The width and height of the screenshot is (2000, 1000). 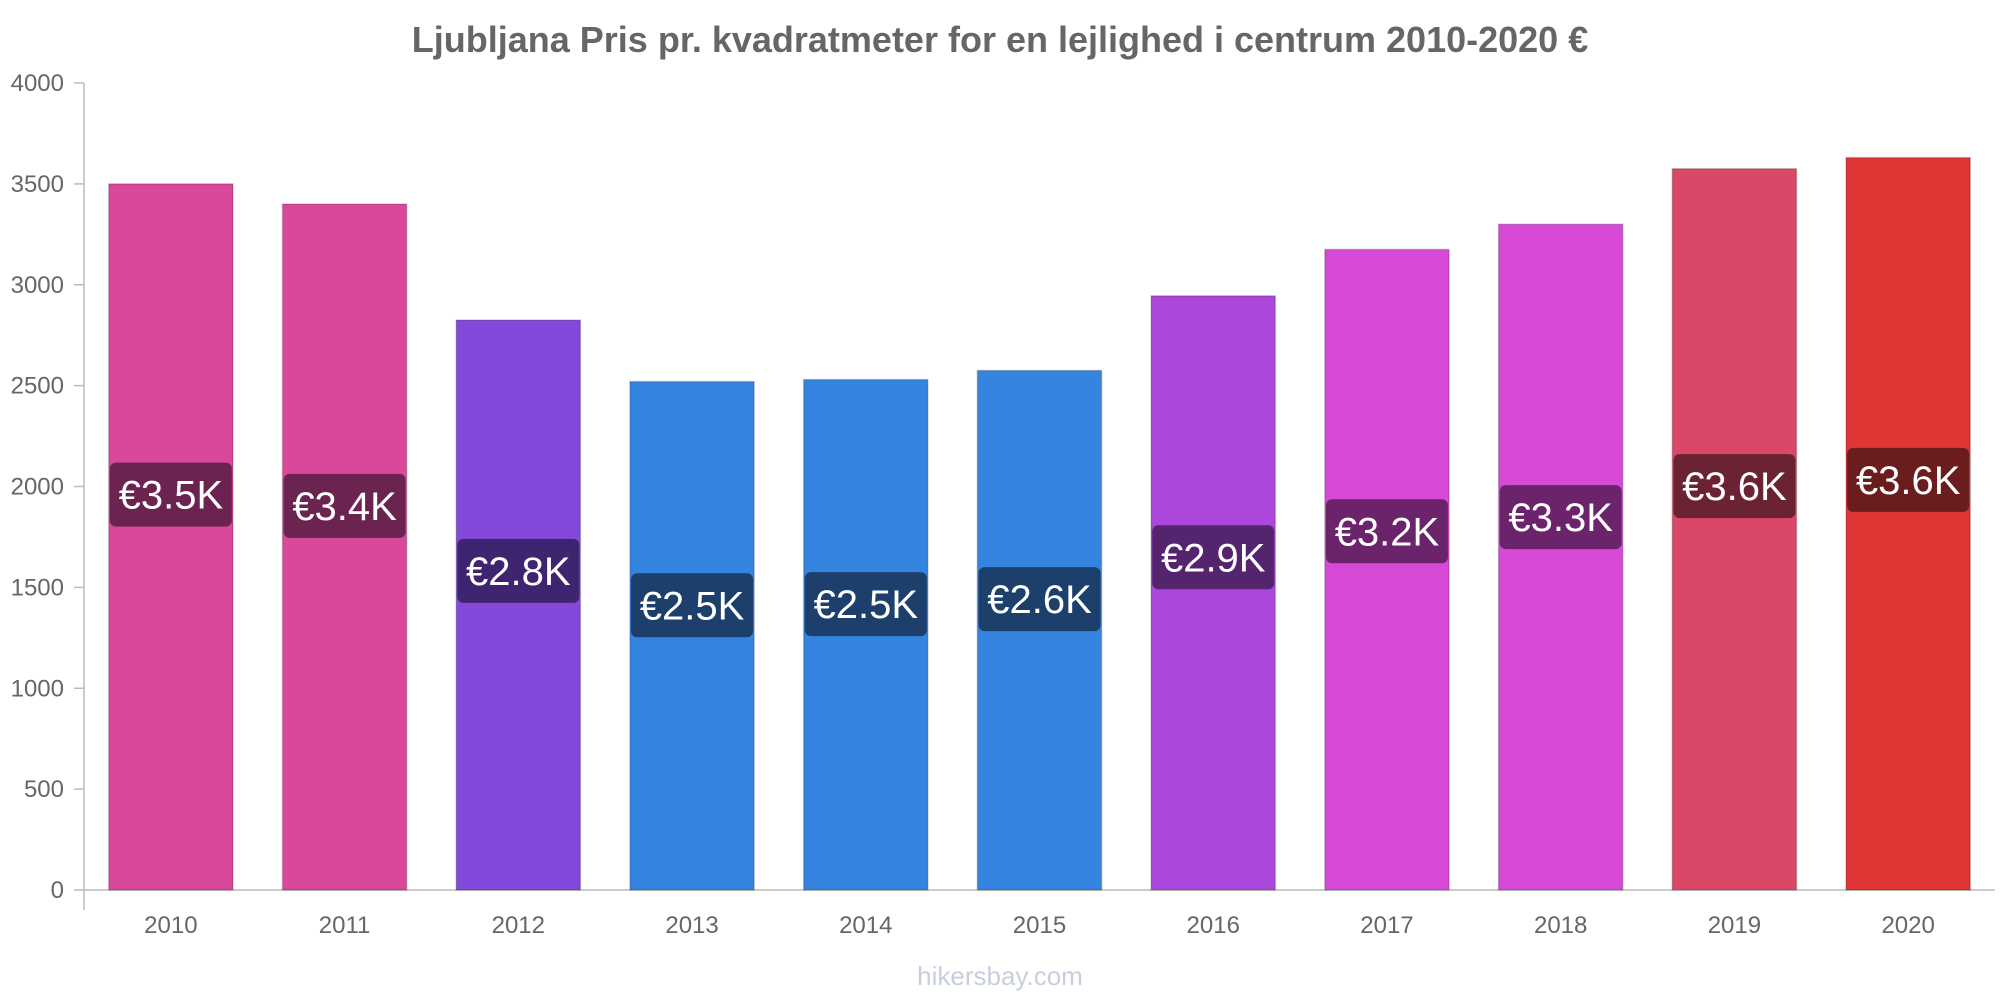 I want to click on x-tick-label: 2013, so click(x=691, y=925).